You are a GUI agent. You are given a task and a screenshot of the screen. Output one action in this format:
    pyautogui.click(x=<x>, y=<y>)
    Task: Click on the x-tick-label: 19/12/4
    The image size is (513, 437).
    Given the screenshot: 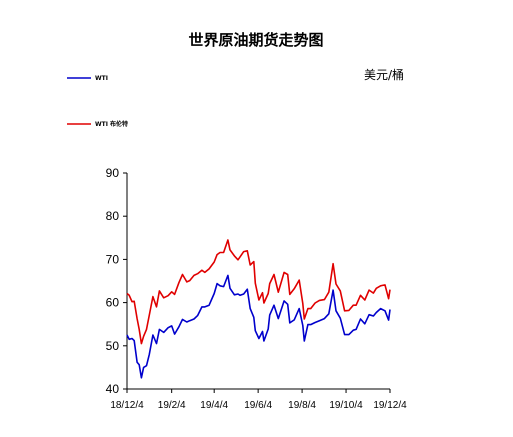 What is the action you would take?
    pyautogui.click(x=390, y=405)
    